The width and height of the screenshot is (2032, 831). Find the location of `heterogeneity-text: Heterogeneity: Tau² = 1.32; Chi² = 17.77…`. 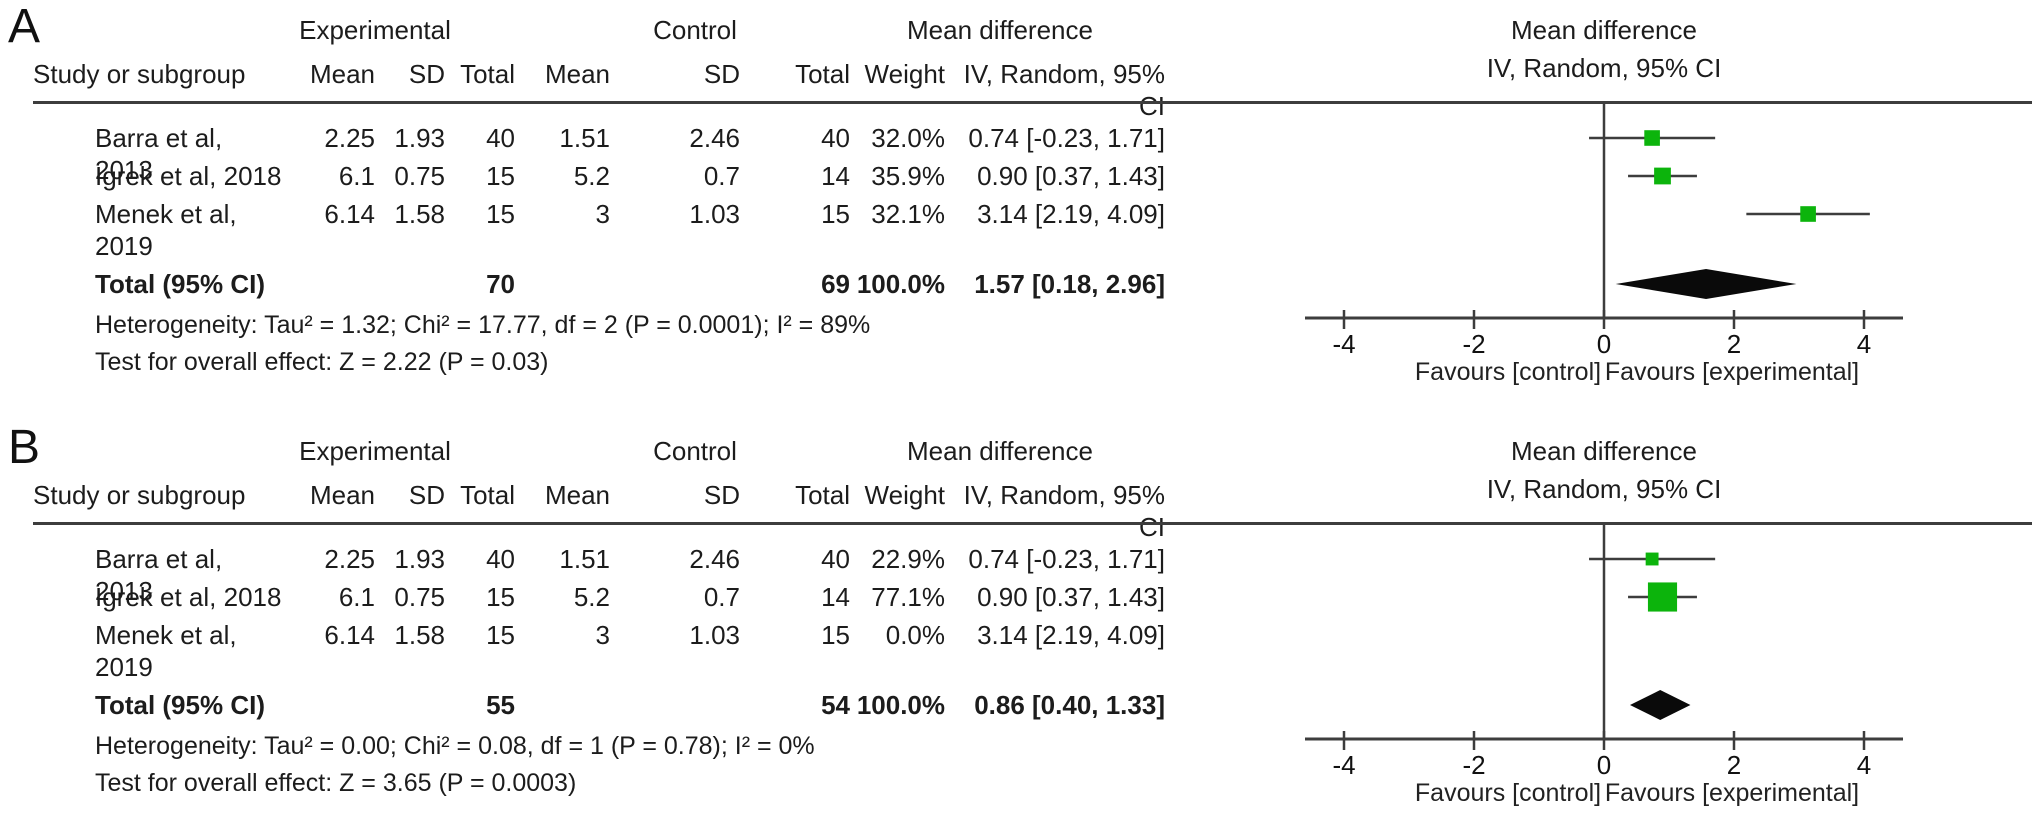

heterogeneity-text: Heterogeneity: Tau² = 1.32; Chi² = 17.77… is located at coordinates (483, 325).